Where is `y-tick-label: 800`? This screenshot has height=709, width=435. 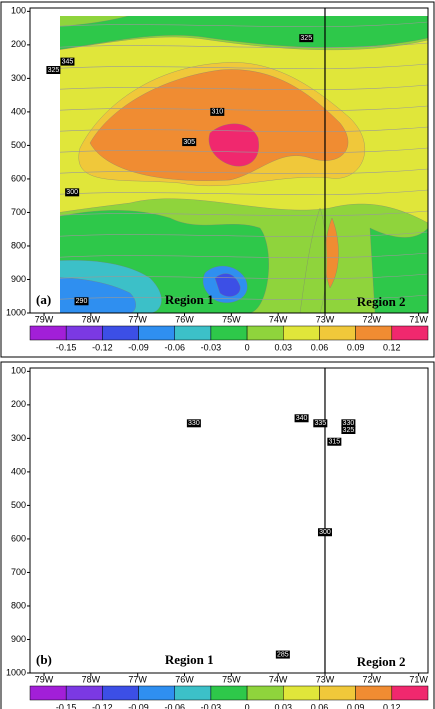 y-tick-label: 800 is located at coordinates (18, 605).